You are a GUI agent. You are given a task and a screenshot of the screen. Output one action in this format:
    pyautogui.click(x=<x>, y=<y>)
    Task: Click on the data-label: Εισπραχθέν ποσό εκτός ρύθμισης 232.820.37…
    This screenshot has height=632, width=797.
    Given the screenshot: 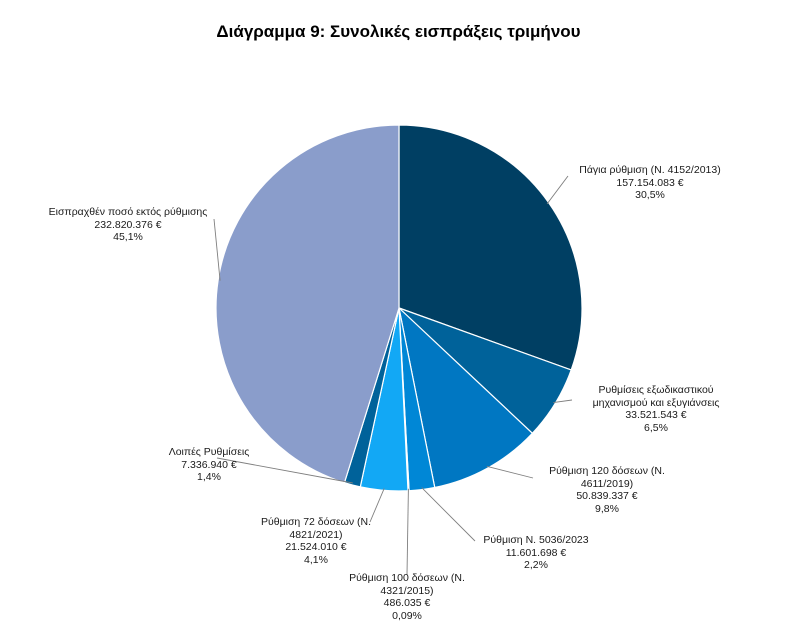 What is the action you would take?
    pyautogui.click(x=128, y=225)
    